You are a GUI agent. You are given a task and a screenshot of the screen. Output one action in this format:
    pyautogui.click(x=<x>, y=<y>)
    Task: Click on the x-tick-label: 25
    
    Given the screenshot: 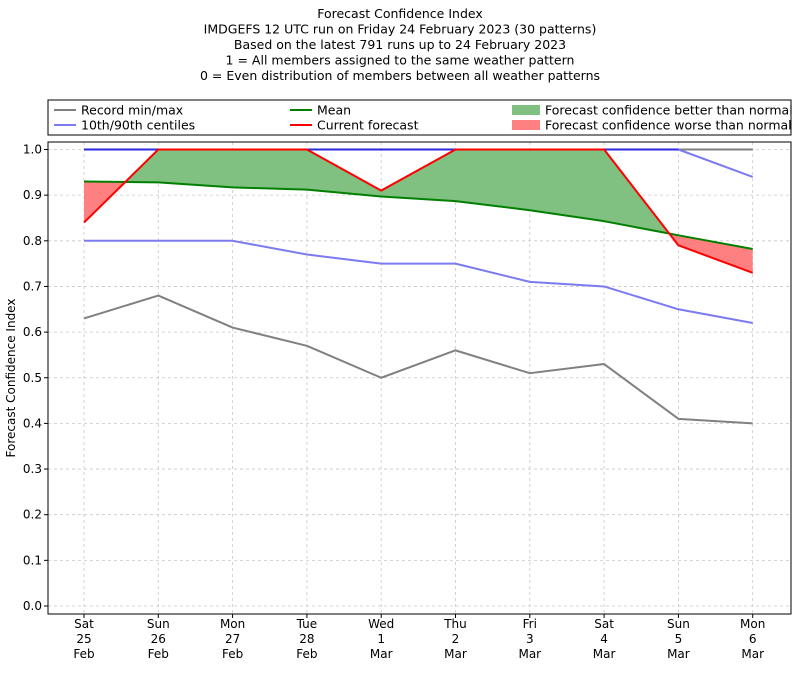 What is the action you would take?
    pyautogui.click(x=83, y=639)
    